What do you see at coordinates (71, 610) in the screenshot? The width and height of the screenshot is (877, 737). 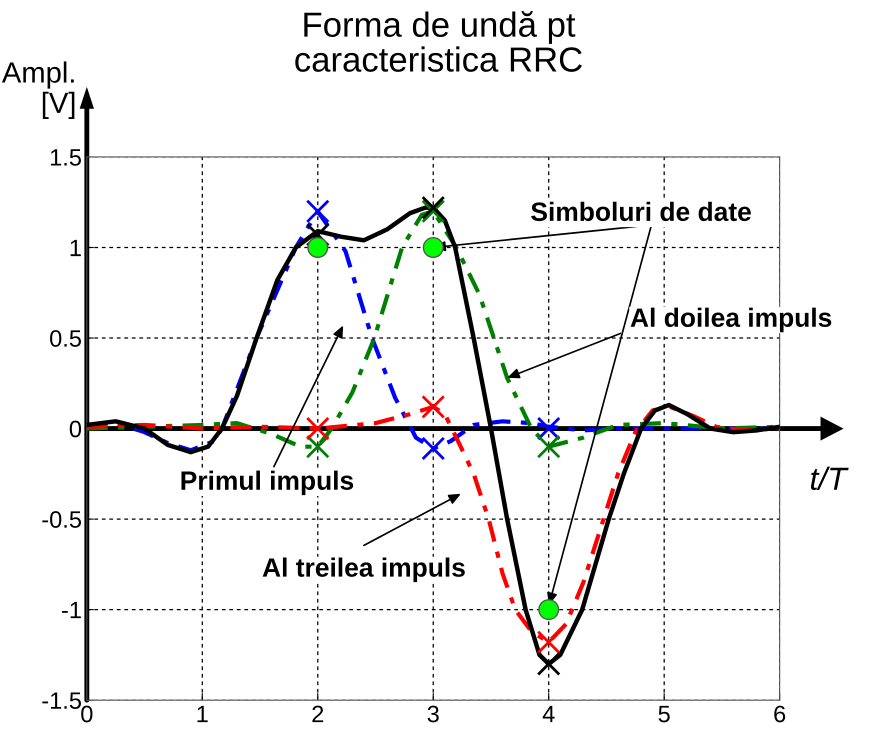 I see `y-tick-label: -1` at bounding box center [71, 610].